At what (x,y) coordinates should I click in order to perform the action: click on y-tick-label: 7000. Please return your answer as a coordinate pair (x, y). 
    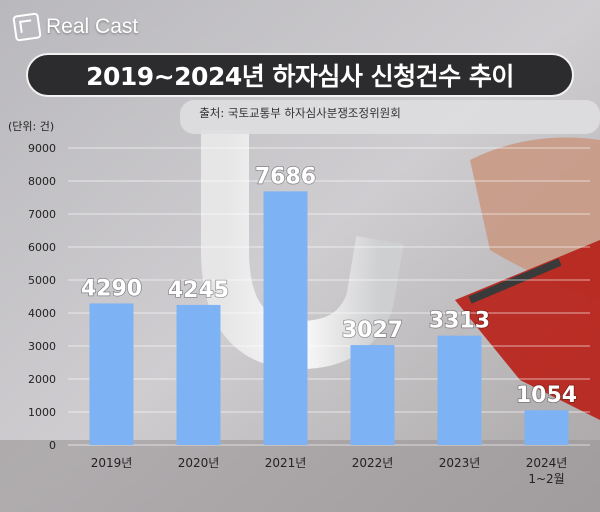
    Looking at the image, I should click on (42, 214).